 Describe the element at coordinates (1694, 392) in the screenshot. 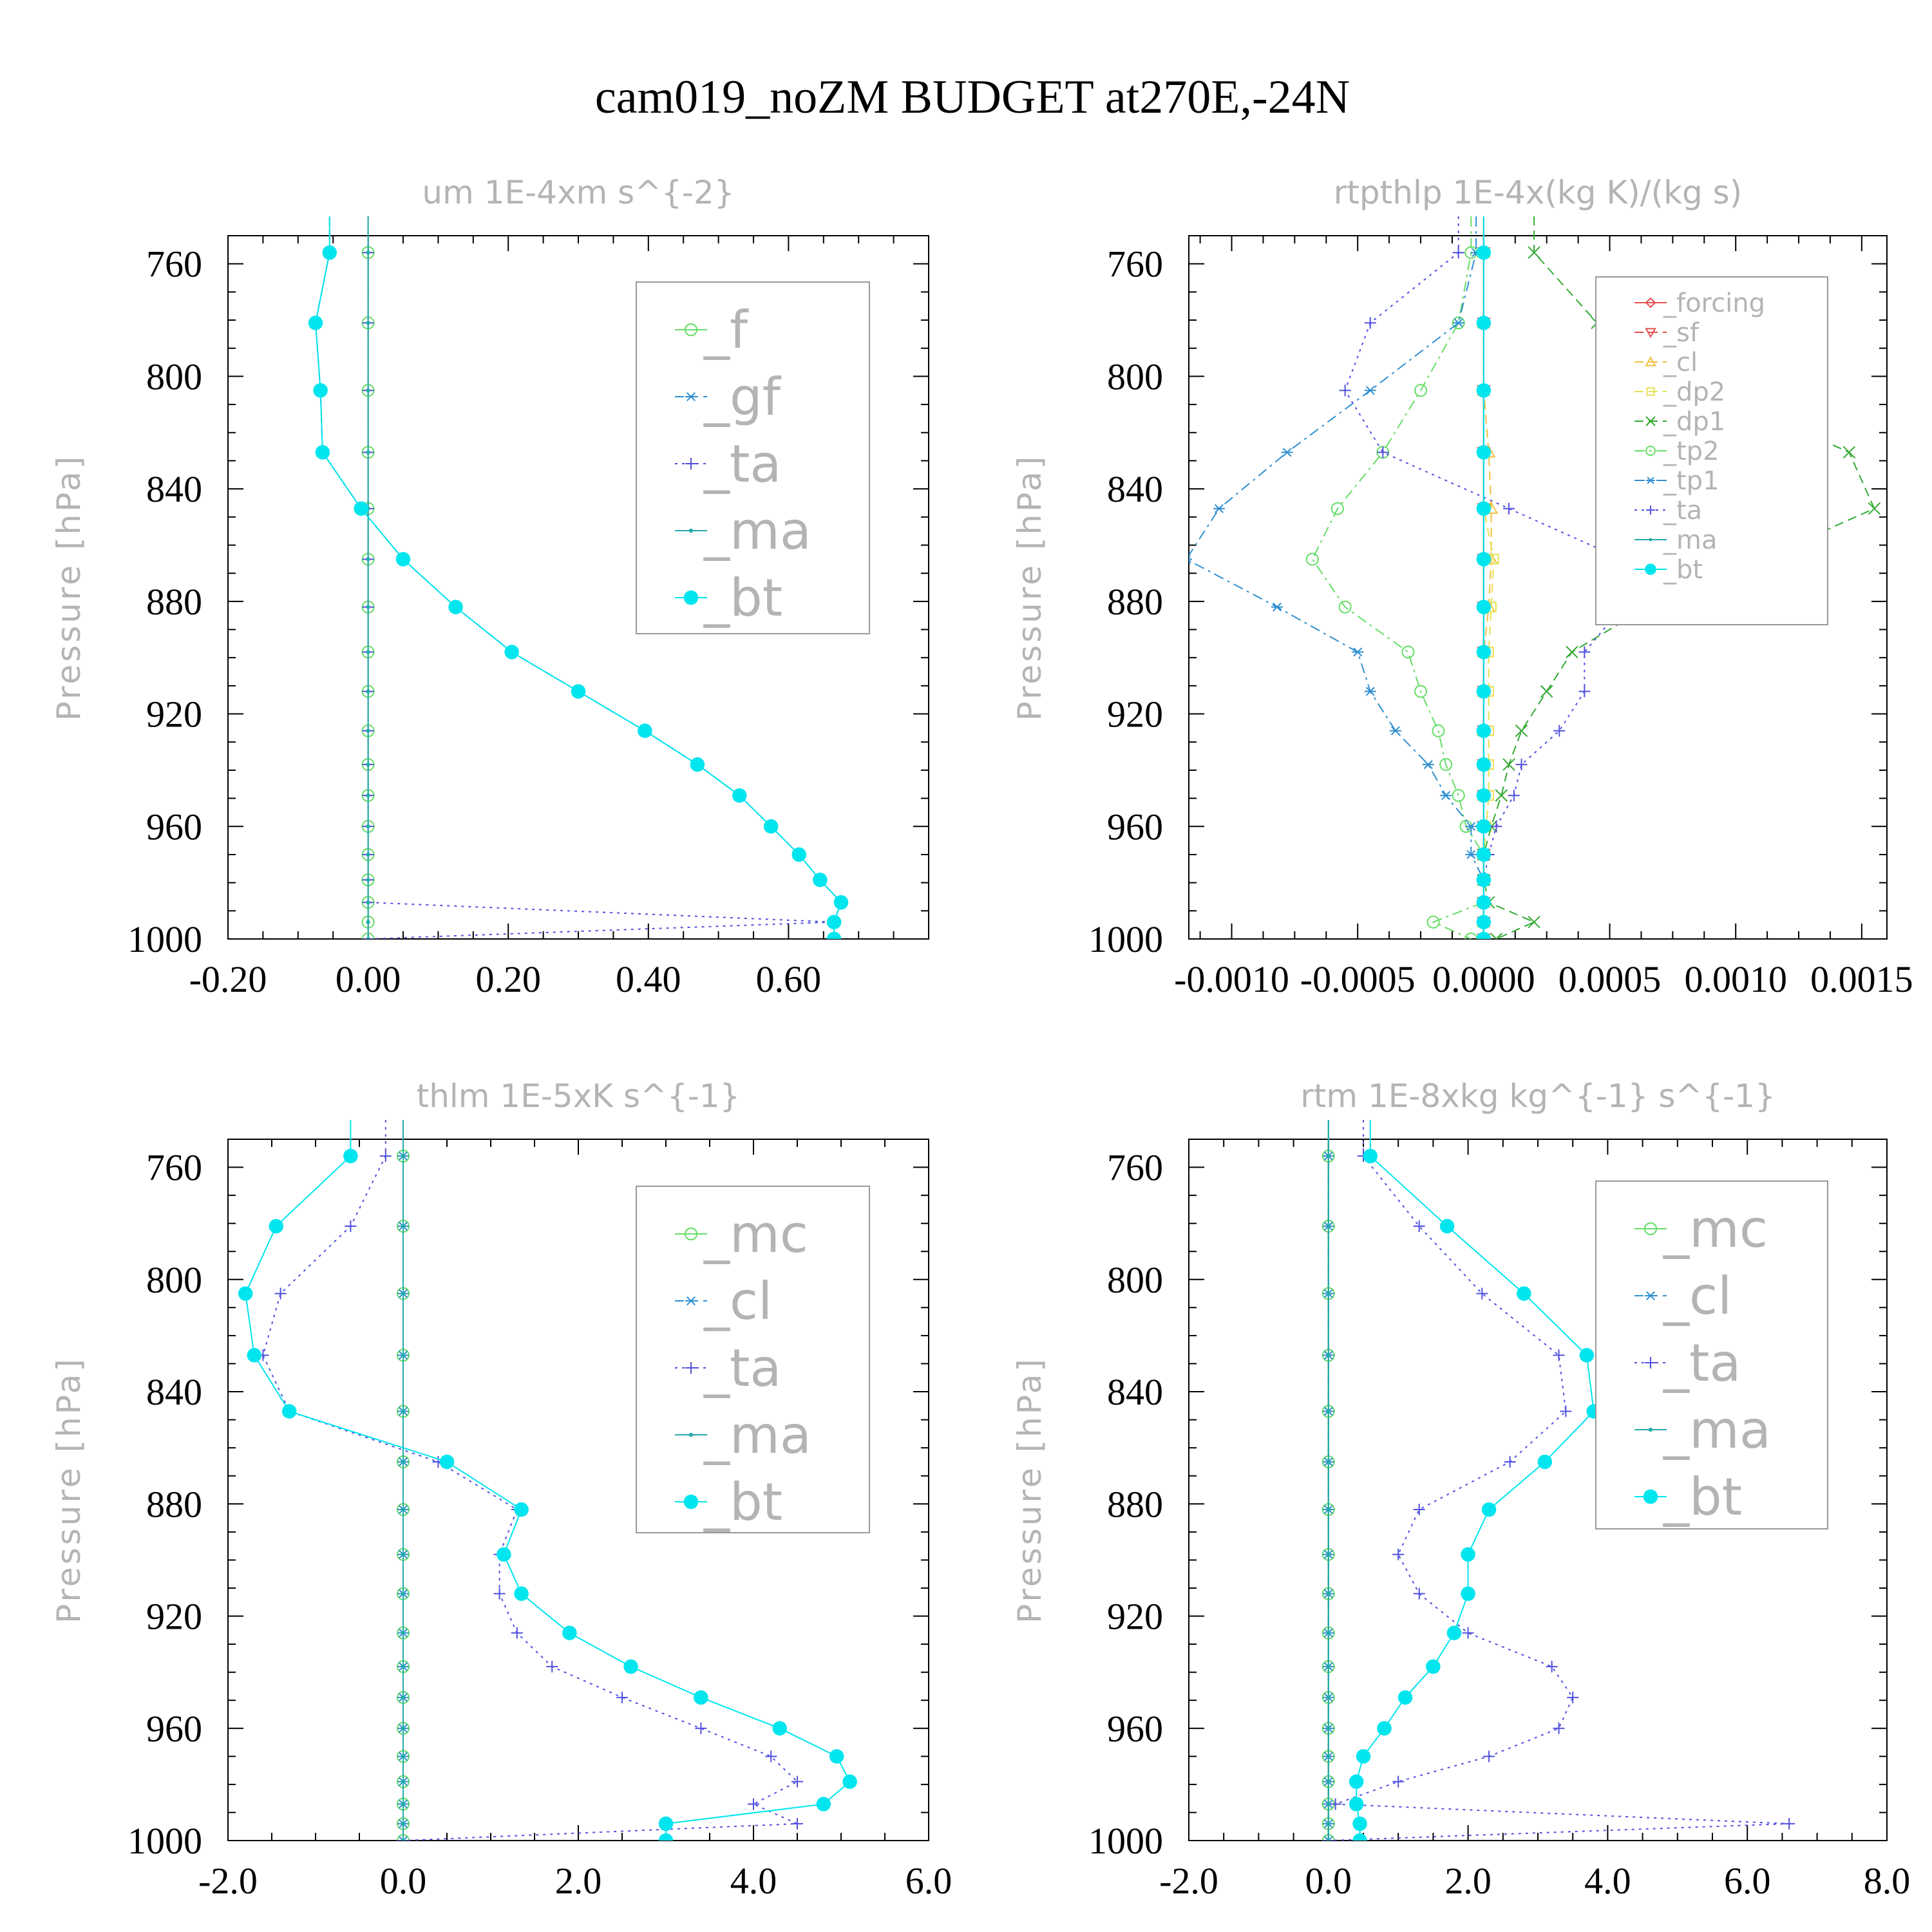

I see `legend-label: _dp2` at that location.